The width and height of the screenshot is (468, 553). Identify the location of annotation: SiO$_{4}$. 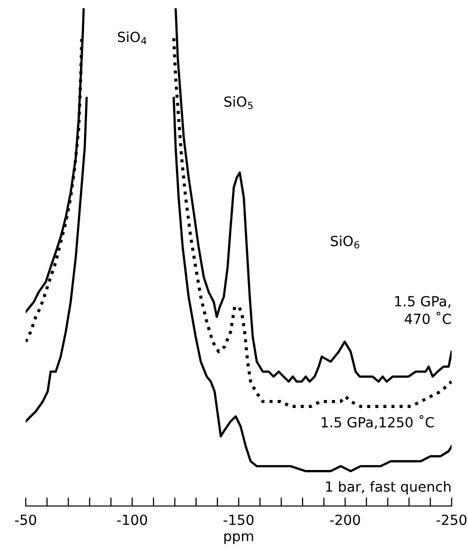
(132, 37).